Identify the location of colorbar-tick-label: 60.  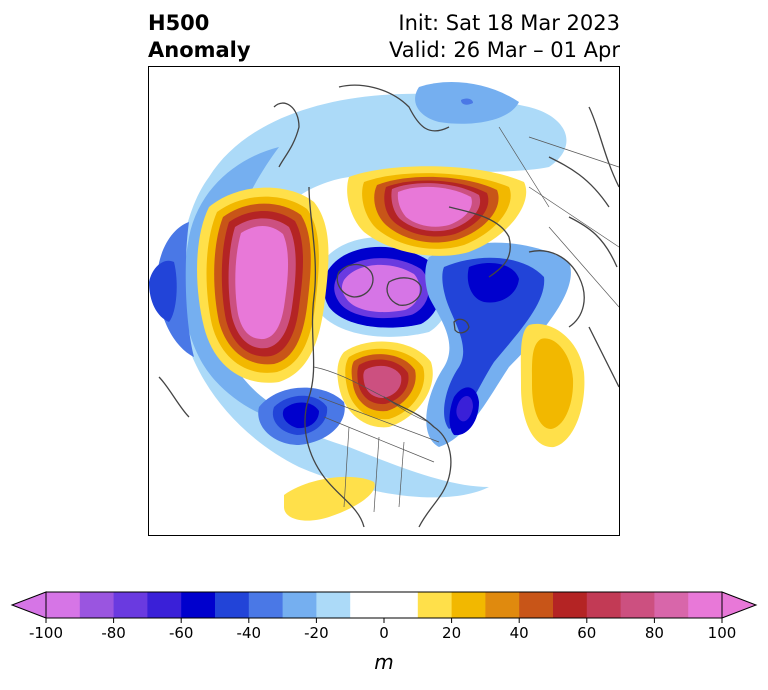
(586, 633).